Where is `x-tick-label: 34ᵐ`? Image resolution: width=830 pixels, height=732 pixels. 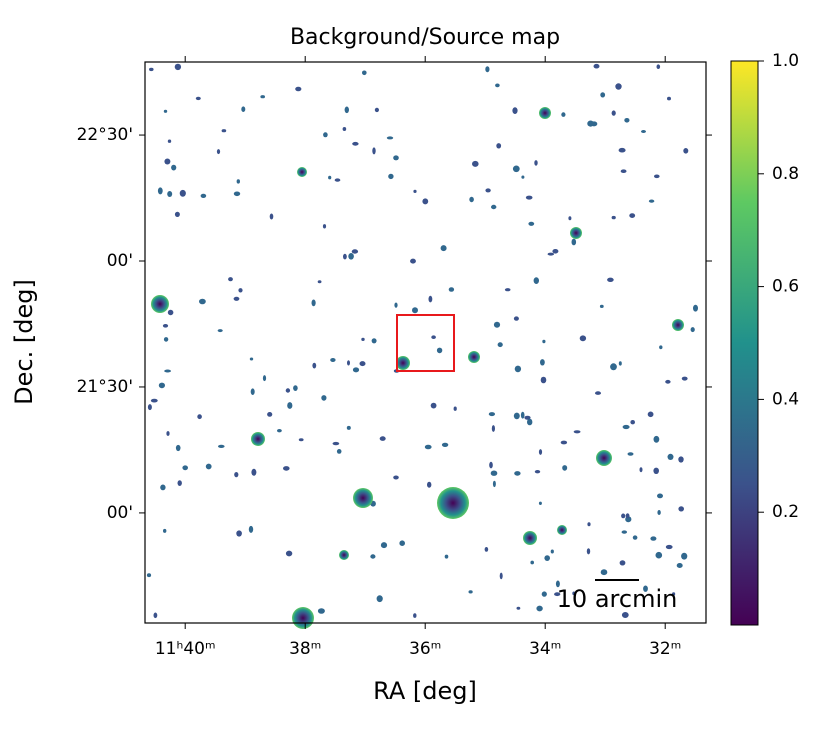
x-tick-label: 34ᵐ is located at coordinates (545, 649).